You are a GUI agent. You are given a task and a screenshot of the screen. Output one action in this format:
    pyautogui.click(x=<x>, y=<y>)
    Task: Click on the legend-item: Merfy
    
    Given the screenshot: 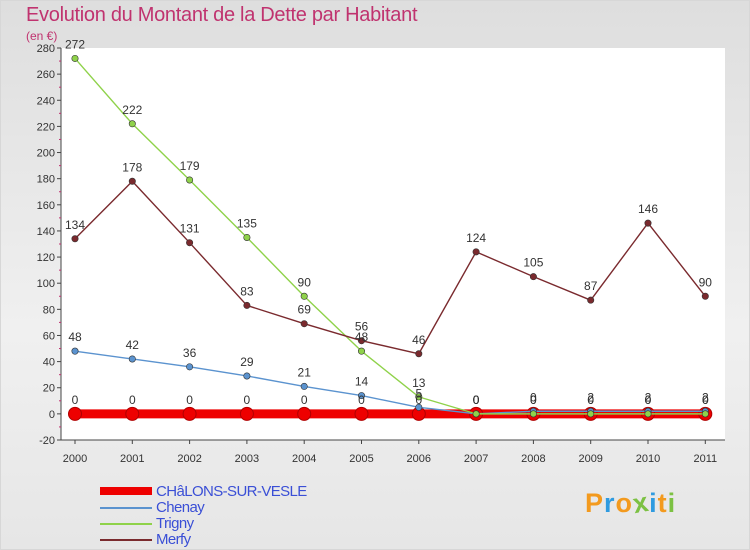 What is the action you would take?
    pyautogui.click(x=230, y=539)
    